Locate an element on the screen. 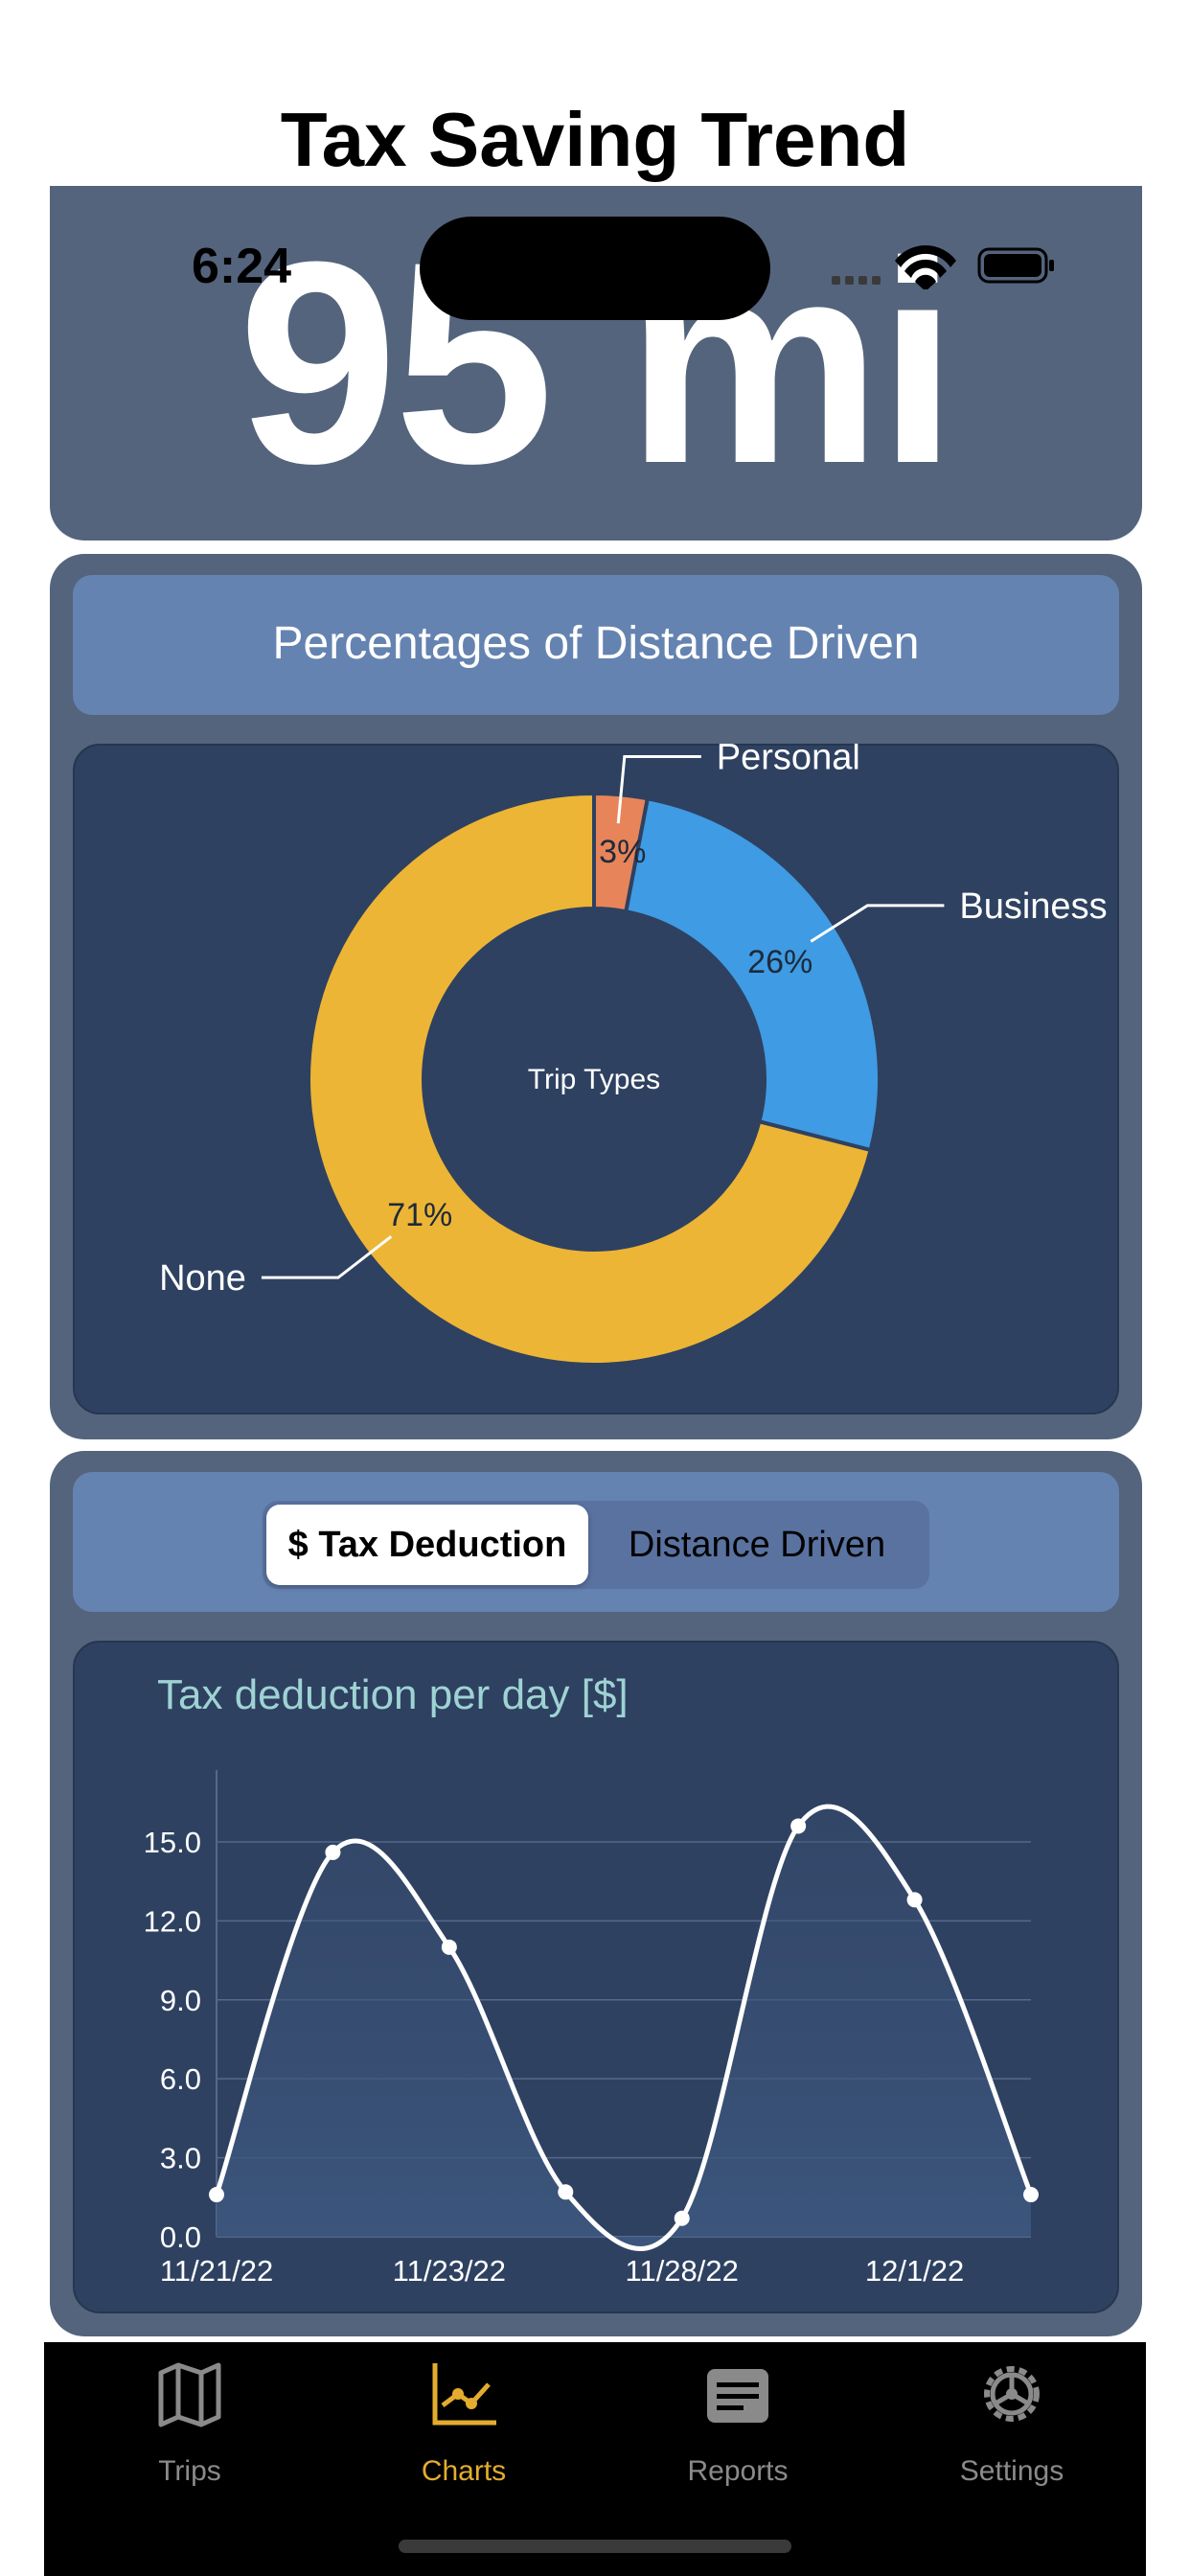 The image size is (1190, 2576). donut-leader-business is located at coordinates (878, 923).